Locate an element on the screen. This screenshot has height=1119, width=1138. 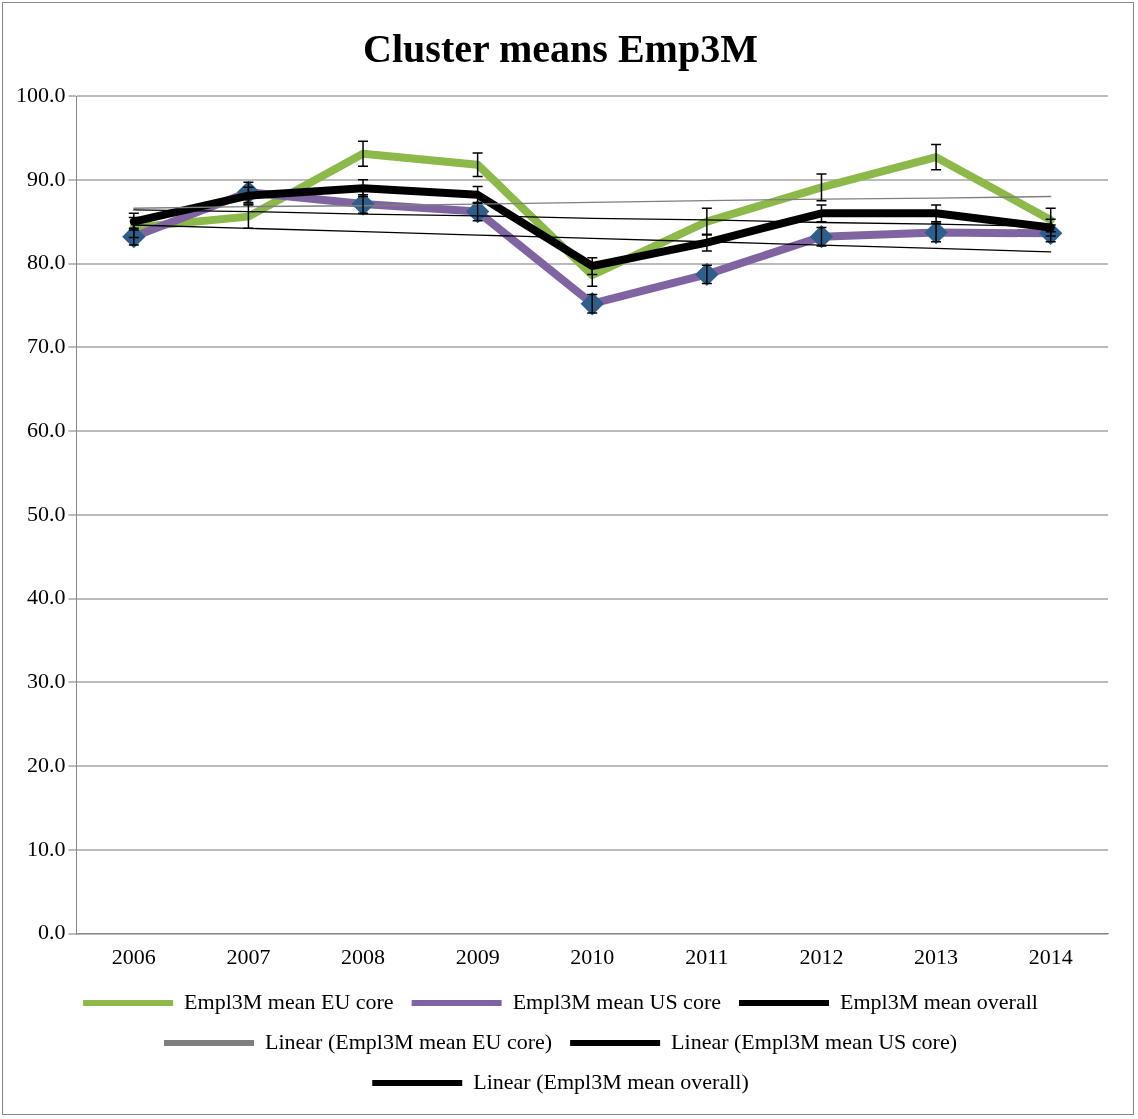
y-tick-label: 40.0 is located at coordinates (46, 597).